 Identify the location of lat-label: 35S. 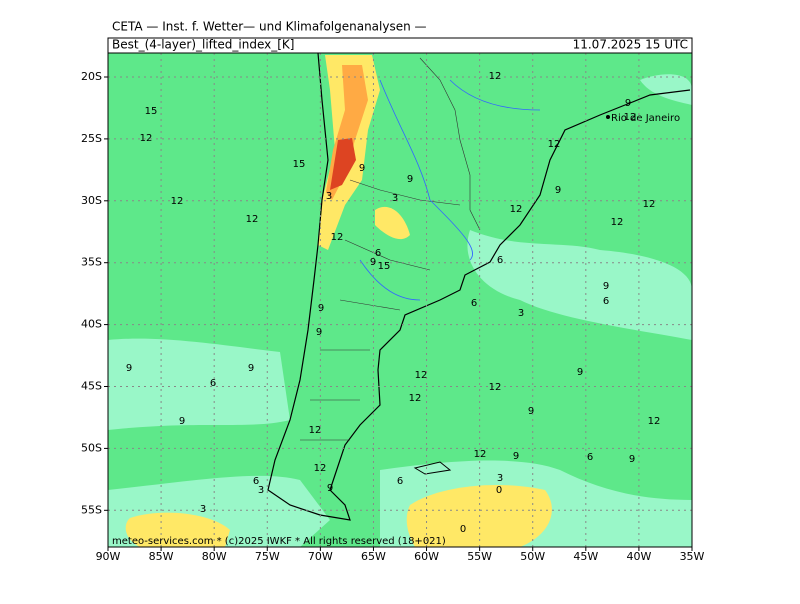
(91, 262).